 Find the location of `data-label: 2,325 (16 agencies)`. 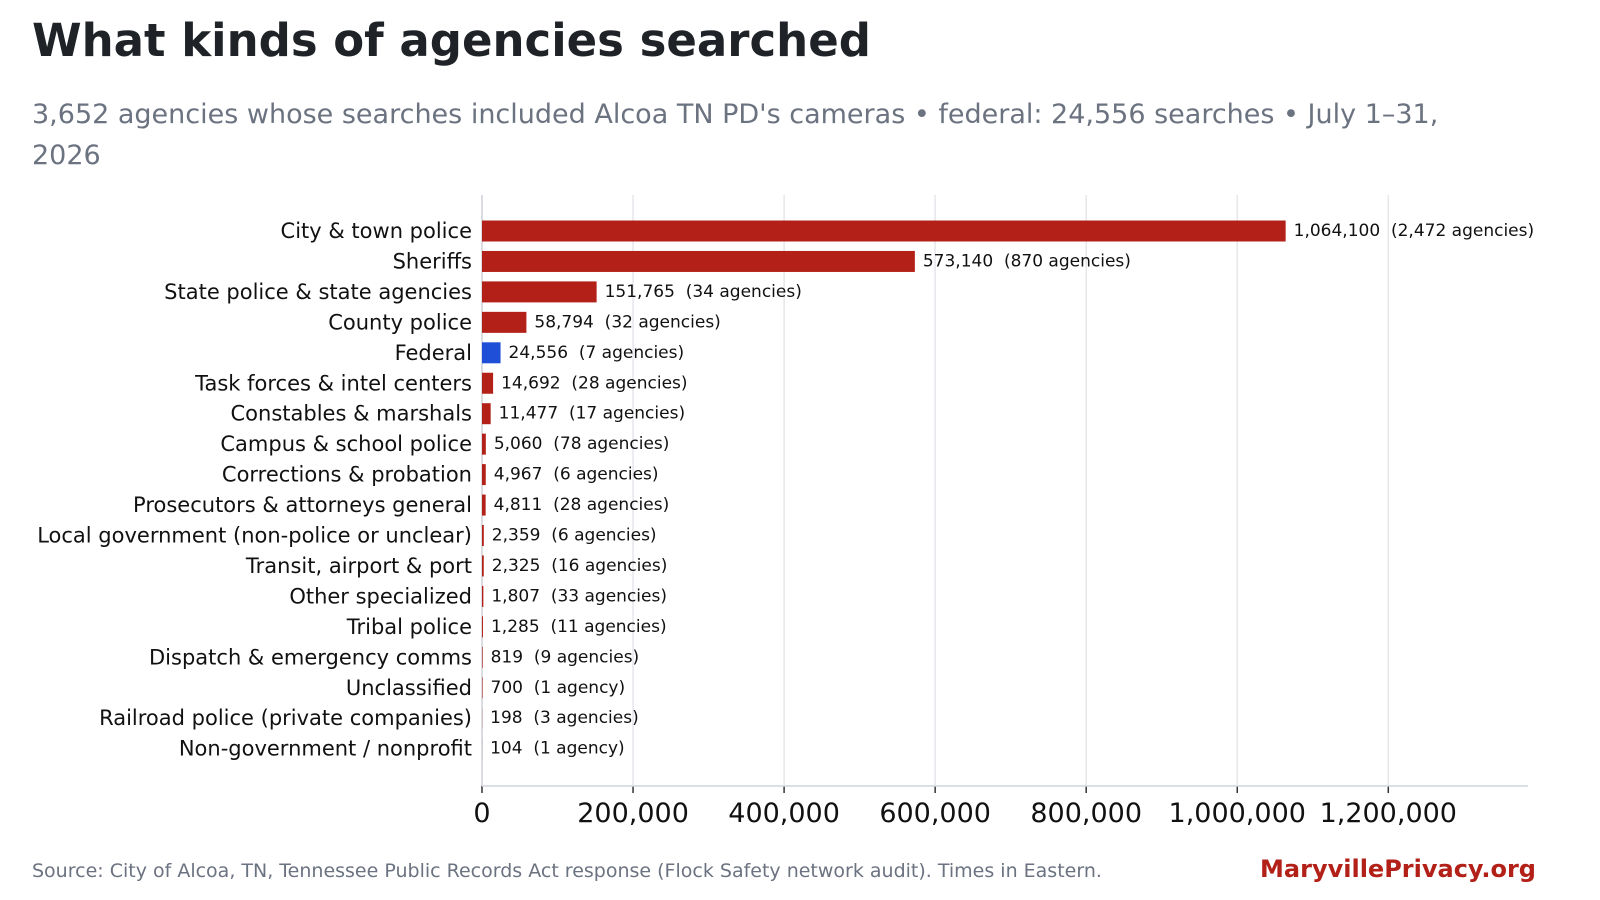

data-label: 2,325 (16 agencies) is located at coordinates (580, 566).